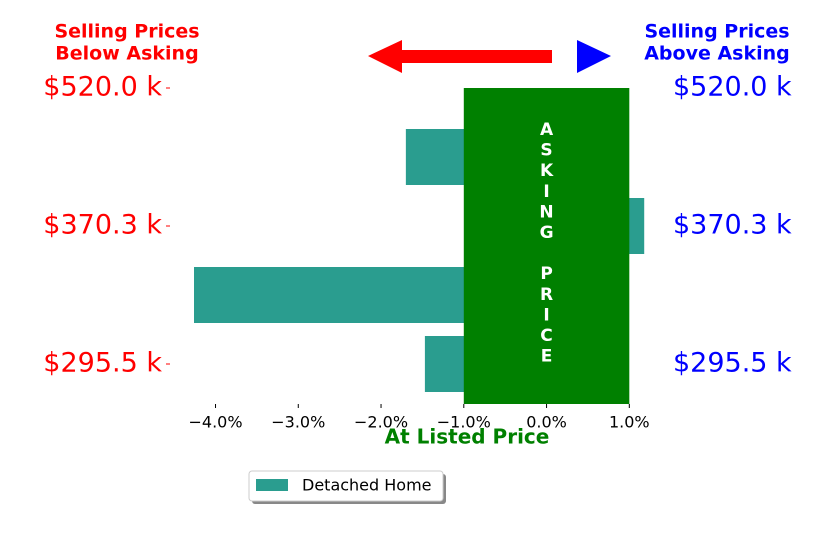  I want to click on above-note: Selling Prices, so click(716, 32).